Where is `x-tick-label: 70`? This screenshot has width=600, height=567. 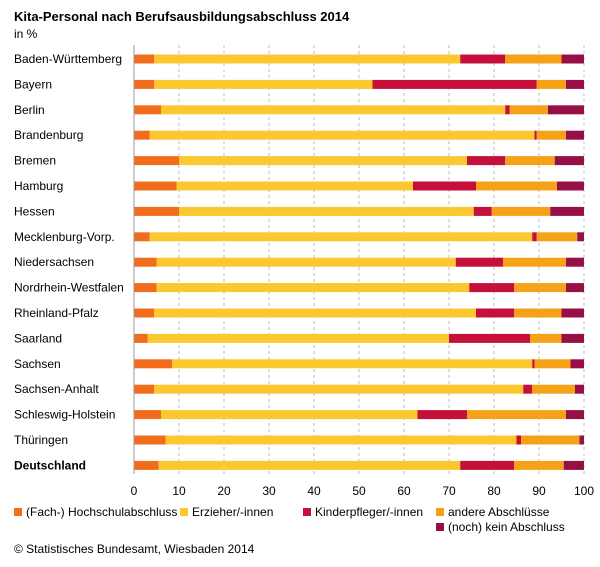 x-tick-label: 70 is located at coordinates (449, 491).